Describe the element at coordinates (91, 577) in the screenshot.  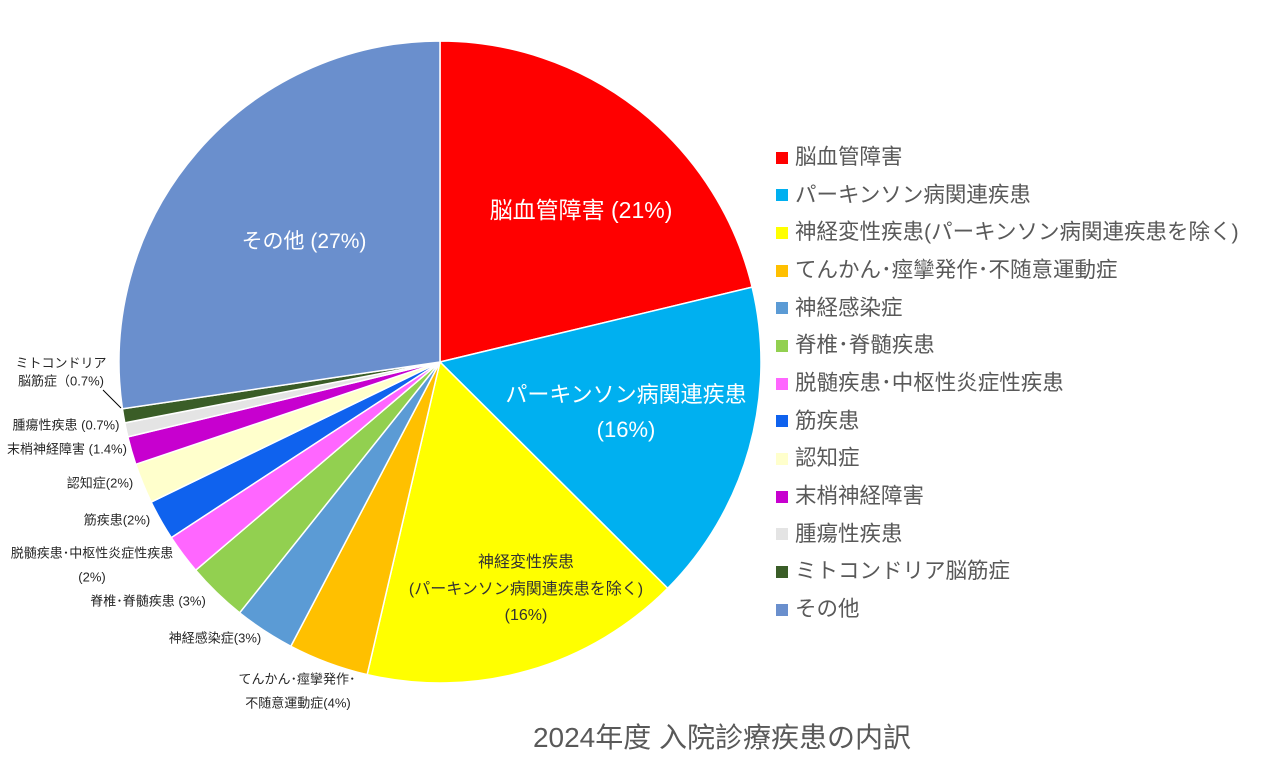
I see `data-label-line: (2%)` at that location.